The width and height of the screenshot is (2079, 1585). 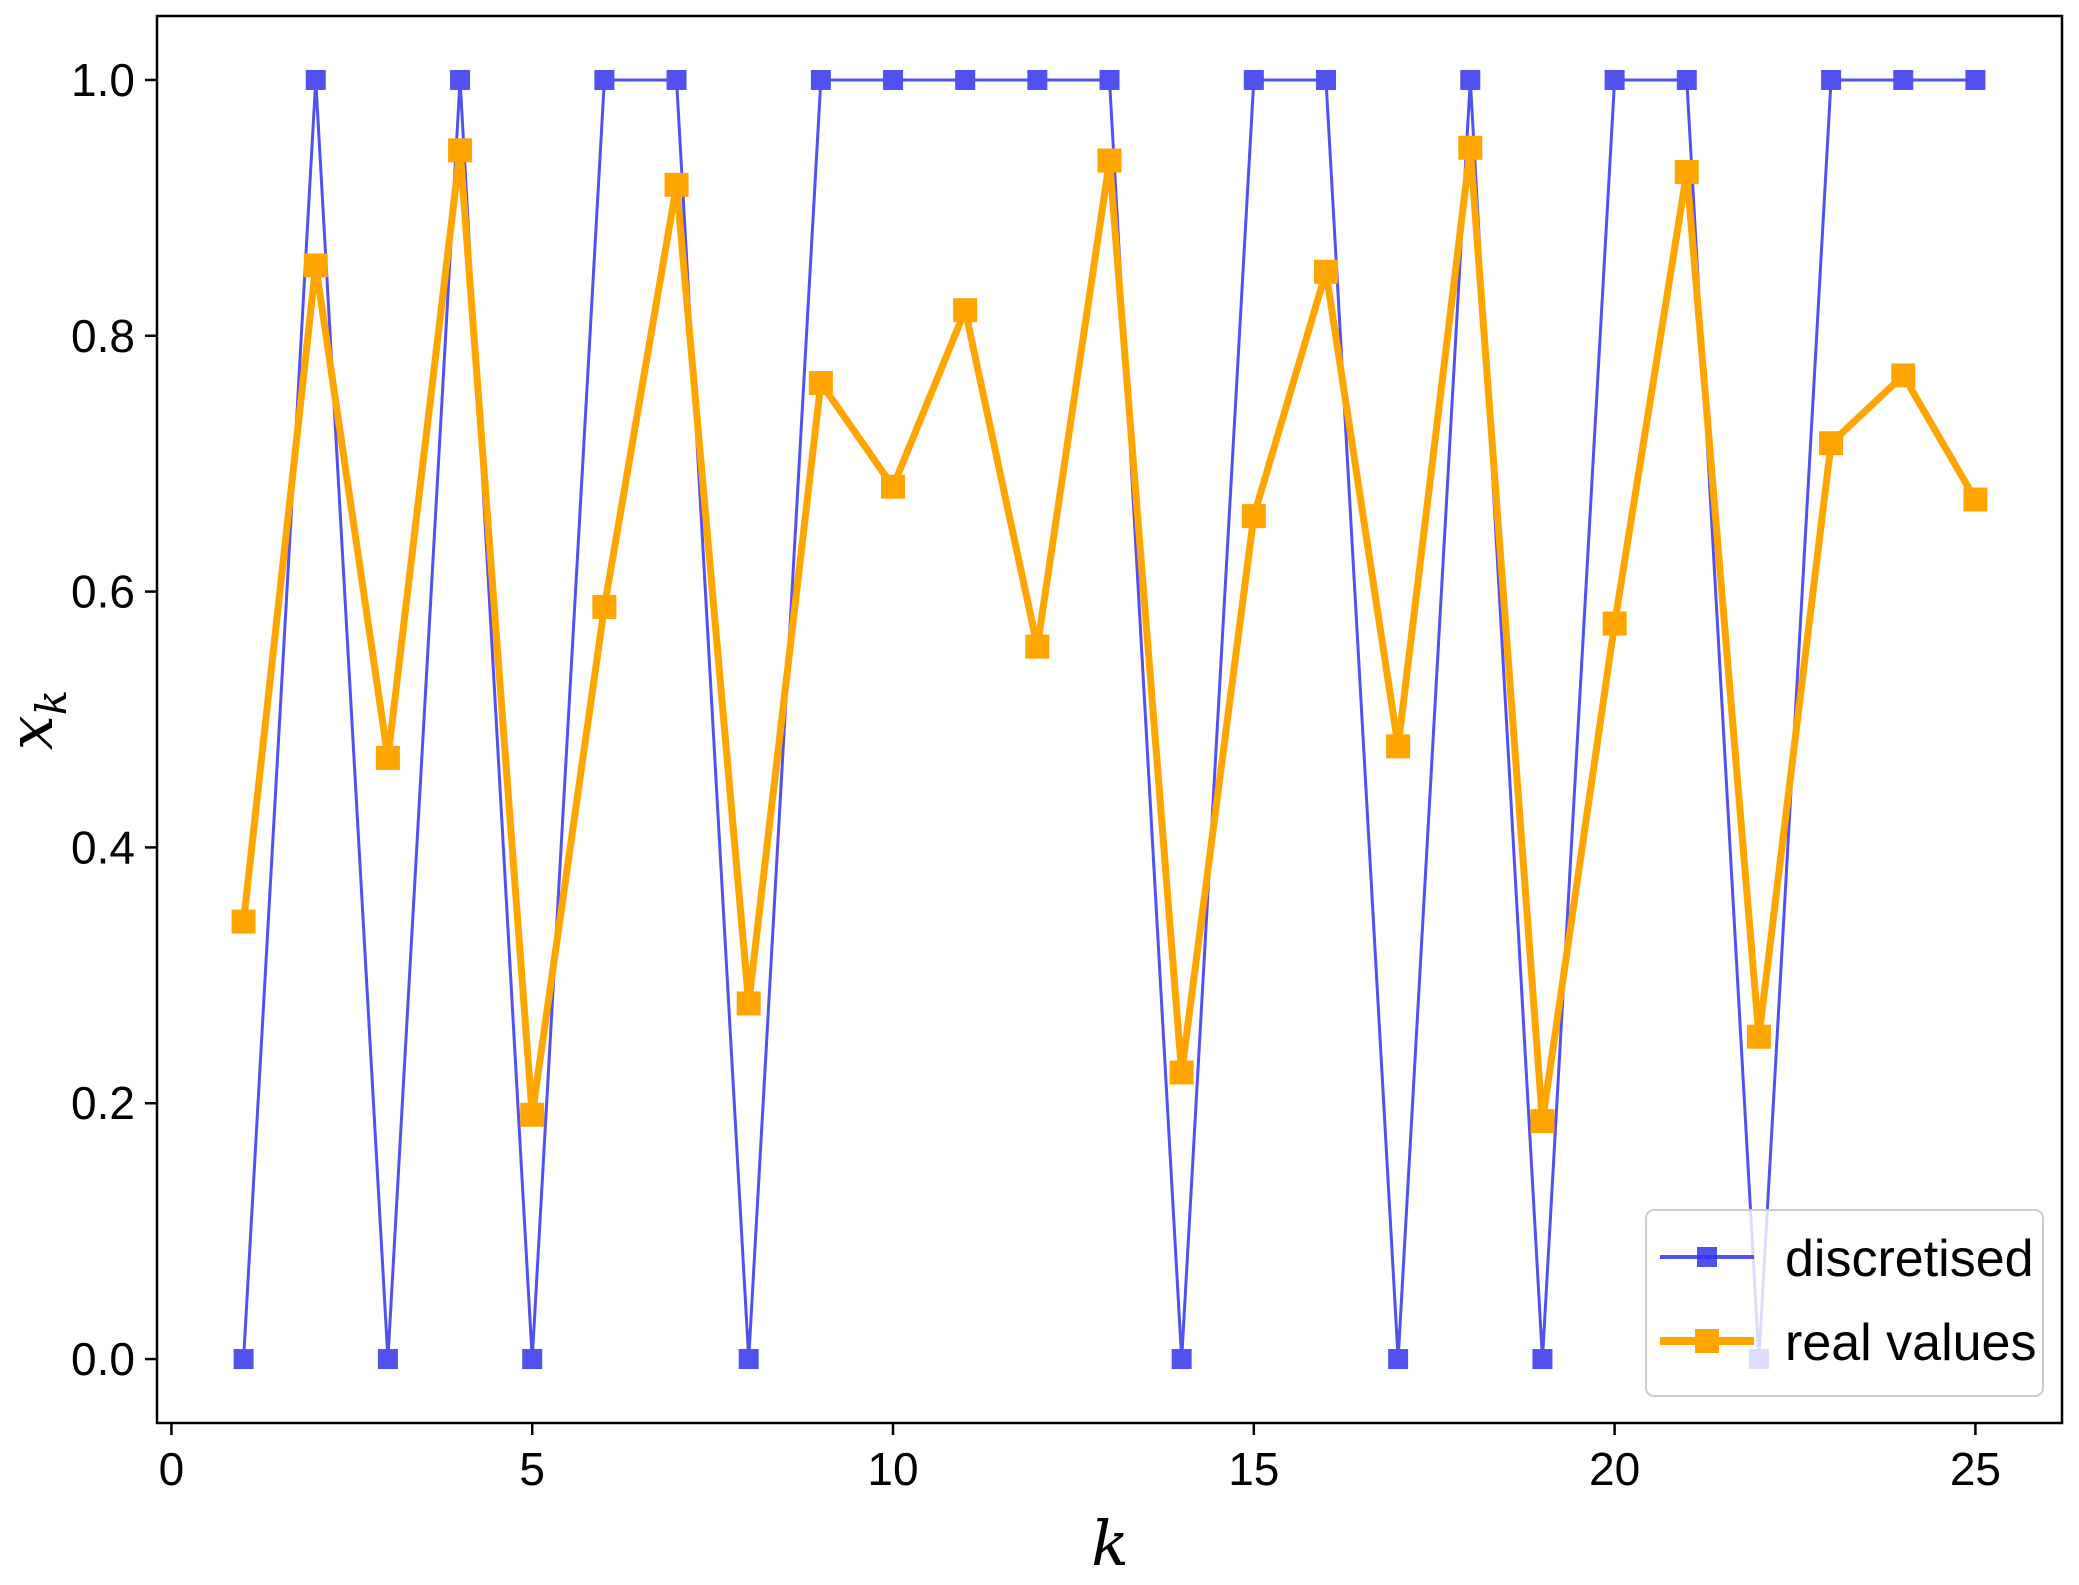 I want to click on y-tick-label: 0.0, so click(x=103, y=1359).